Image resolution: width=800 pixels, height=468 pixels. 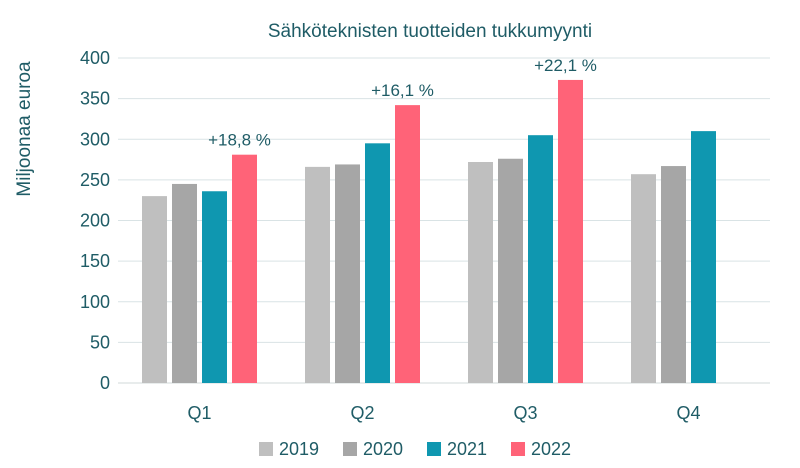 What do you see at coordinates (239, 140) in the screenshot?
I see `growth-annotation: +18,8 %` at bounding box center [239, 140].